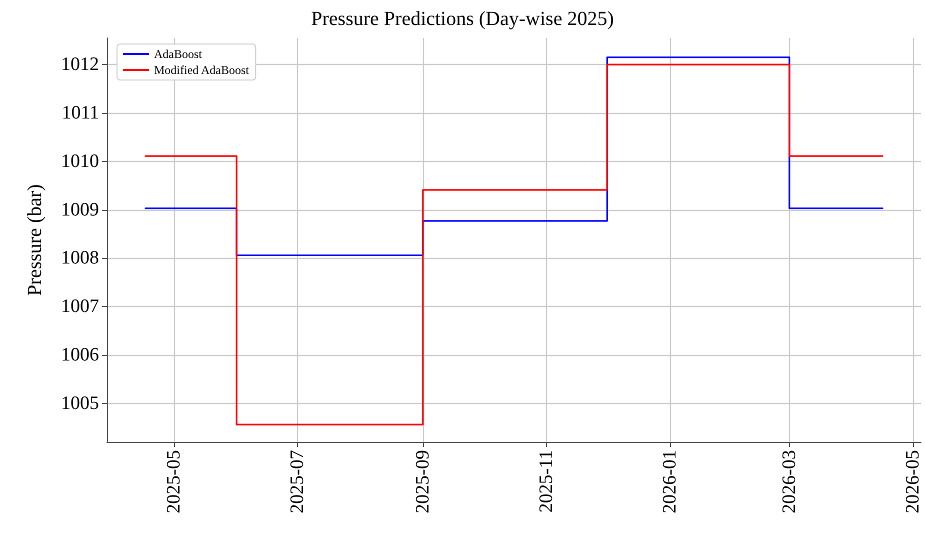 This screenshot has width=925, height=540. I want to click on y-tick-label: 1005, so click(80, 403).